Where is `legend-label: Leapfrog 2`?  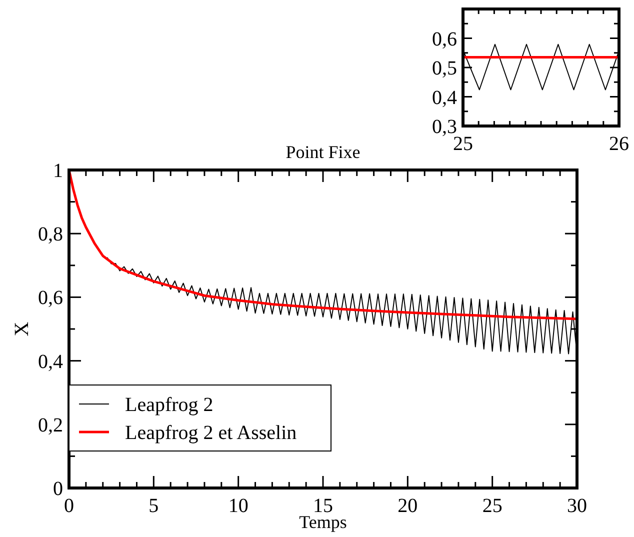 legend-label: Leapfrog 2 is located at coordinates (169, 405).